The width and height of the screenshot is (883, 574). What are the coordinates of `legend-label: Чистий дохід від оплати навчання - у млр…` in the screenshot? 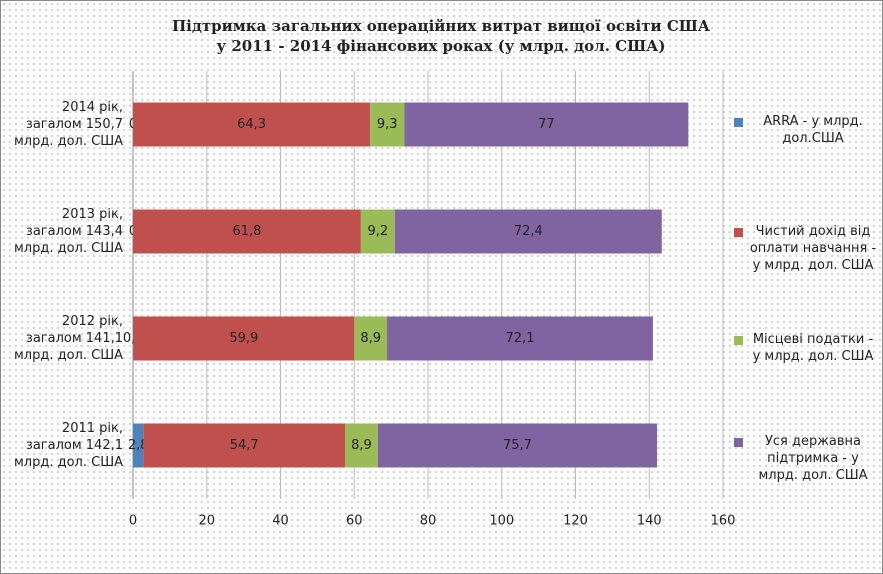 It's located at (813, 248).